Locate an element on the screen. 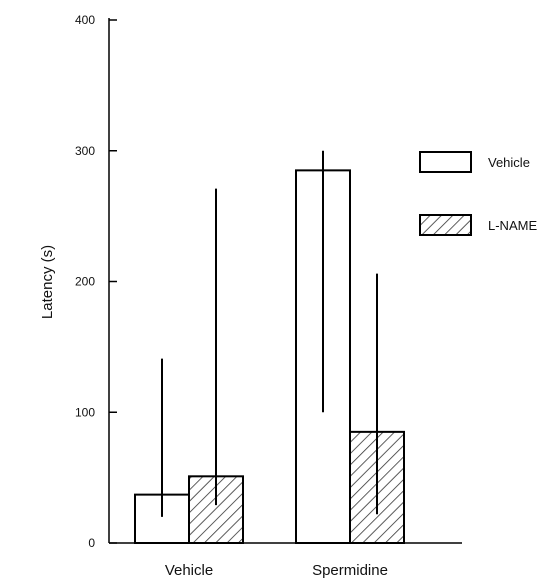  legend-label-l-name: L-NAME is located at coordinates (512, 225).